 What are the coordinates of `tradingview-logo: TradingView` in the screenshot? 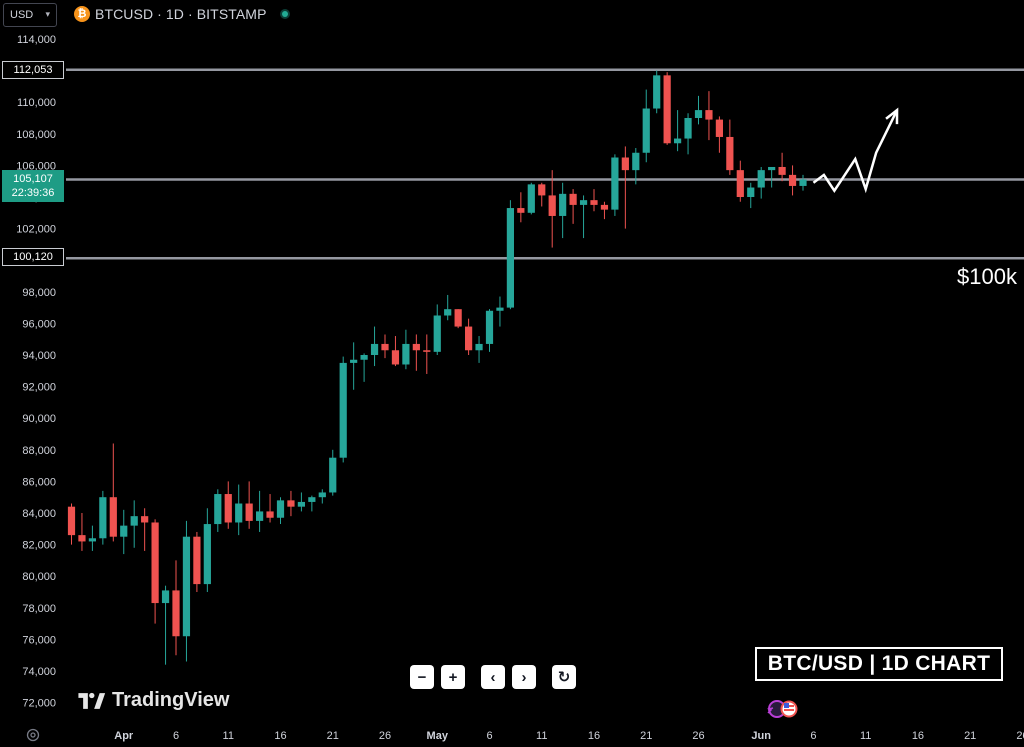 It's located at (152, 700).